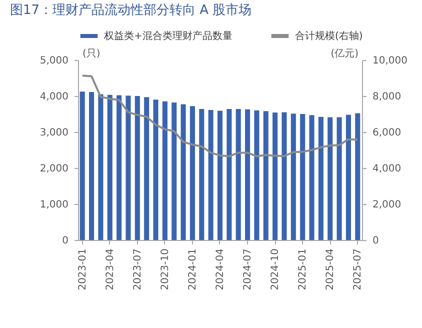 This screenshot has height=328, width=422. I want to click on y2-tick-label: 8,000, so click(387, 97).